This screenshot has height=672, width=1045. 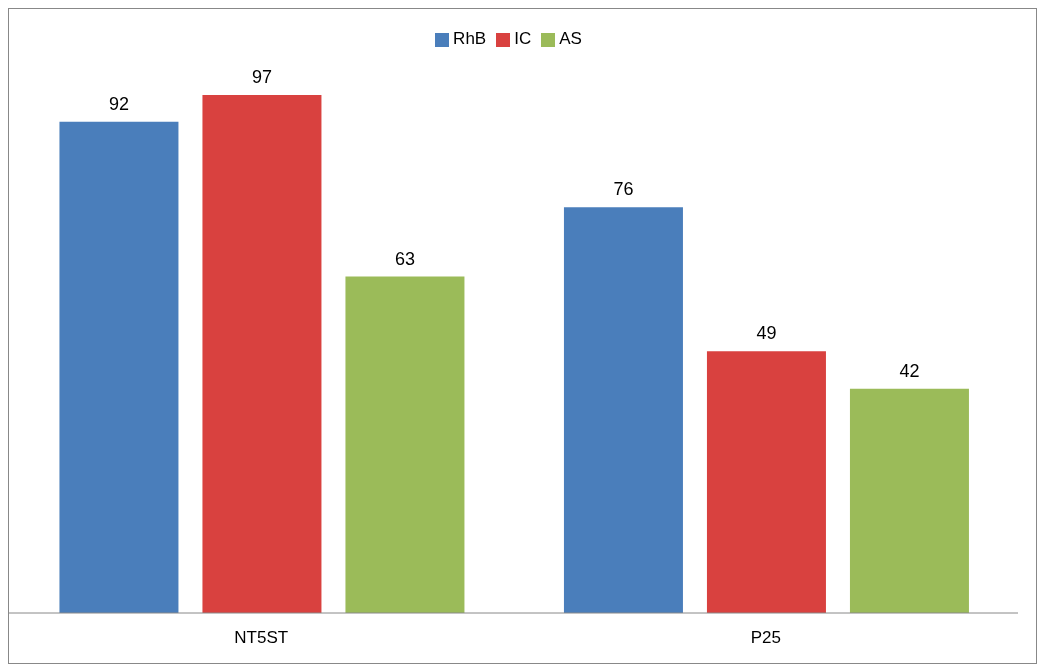 I want to click on legend-label: IC, so click(x=523, y=38).